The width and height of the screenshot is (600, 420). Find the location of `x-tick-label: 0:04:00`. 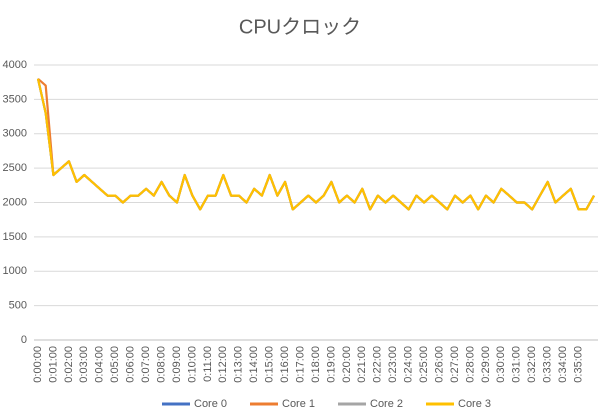

x-tick-label: 0:04:00 is located at coordinates (100, 364).